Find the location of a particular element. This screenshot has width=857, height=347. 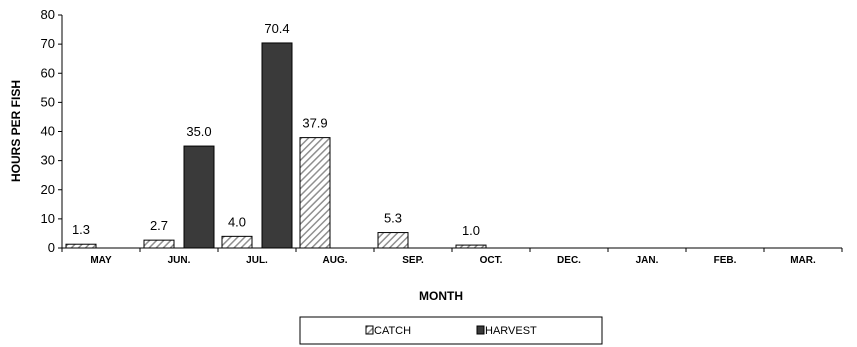

y-tick-label: 70 is located at coordinates (48, 43).